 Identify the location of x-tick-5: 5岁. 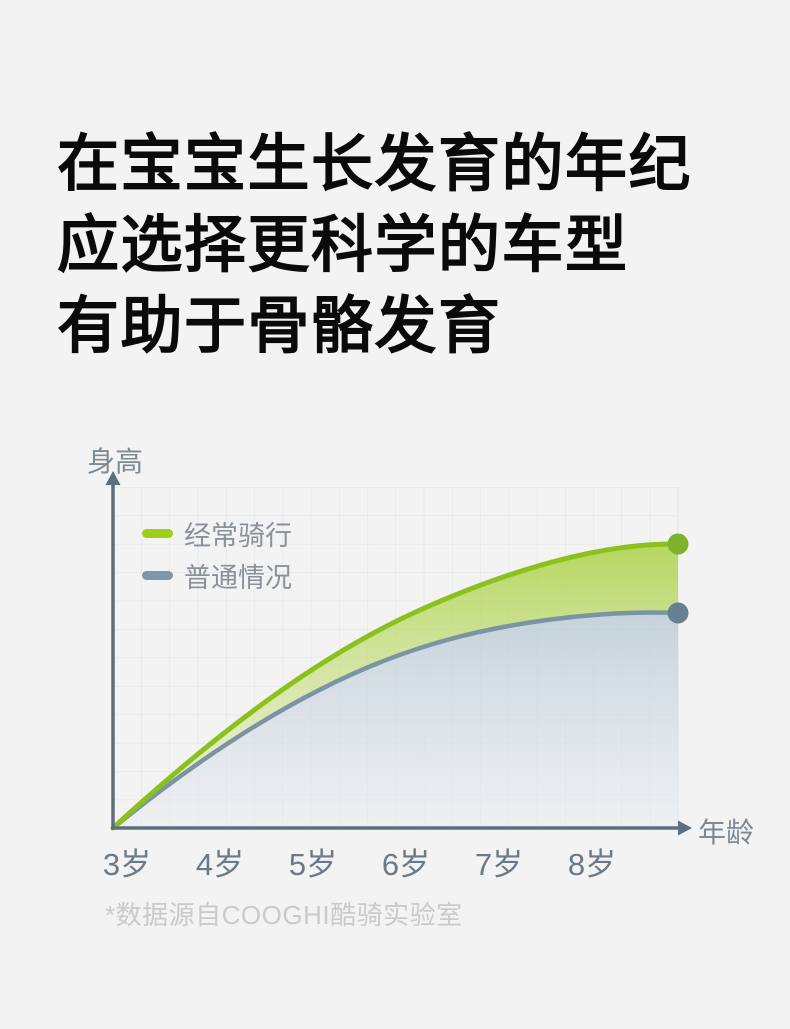
(313, 864).